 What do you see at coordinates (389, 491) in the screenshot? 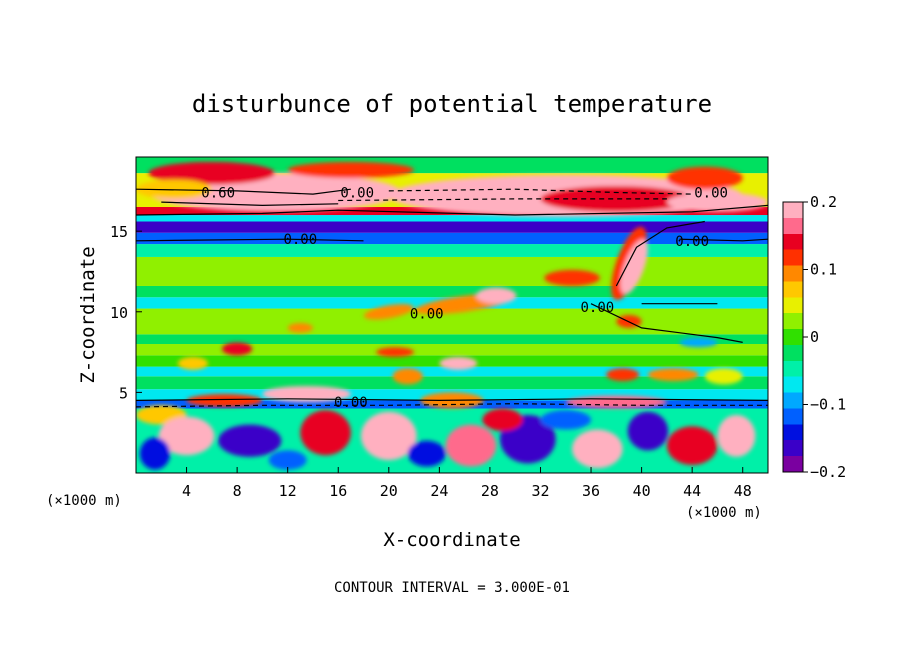
I see `x-tick-label: 20` at bounding box center [389, 491].